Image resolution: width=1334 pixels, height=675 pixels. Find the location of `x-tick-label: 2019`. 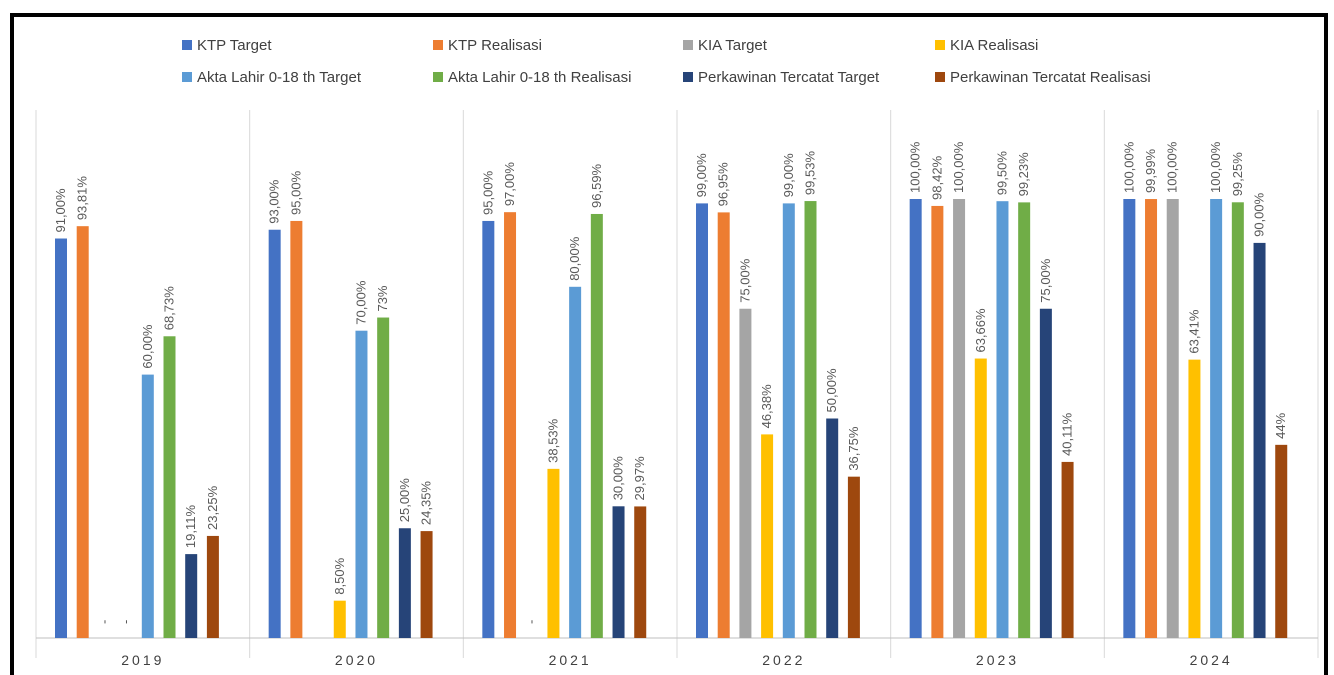

x-tick-label: 2019 is located at coordinates (142, 660).